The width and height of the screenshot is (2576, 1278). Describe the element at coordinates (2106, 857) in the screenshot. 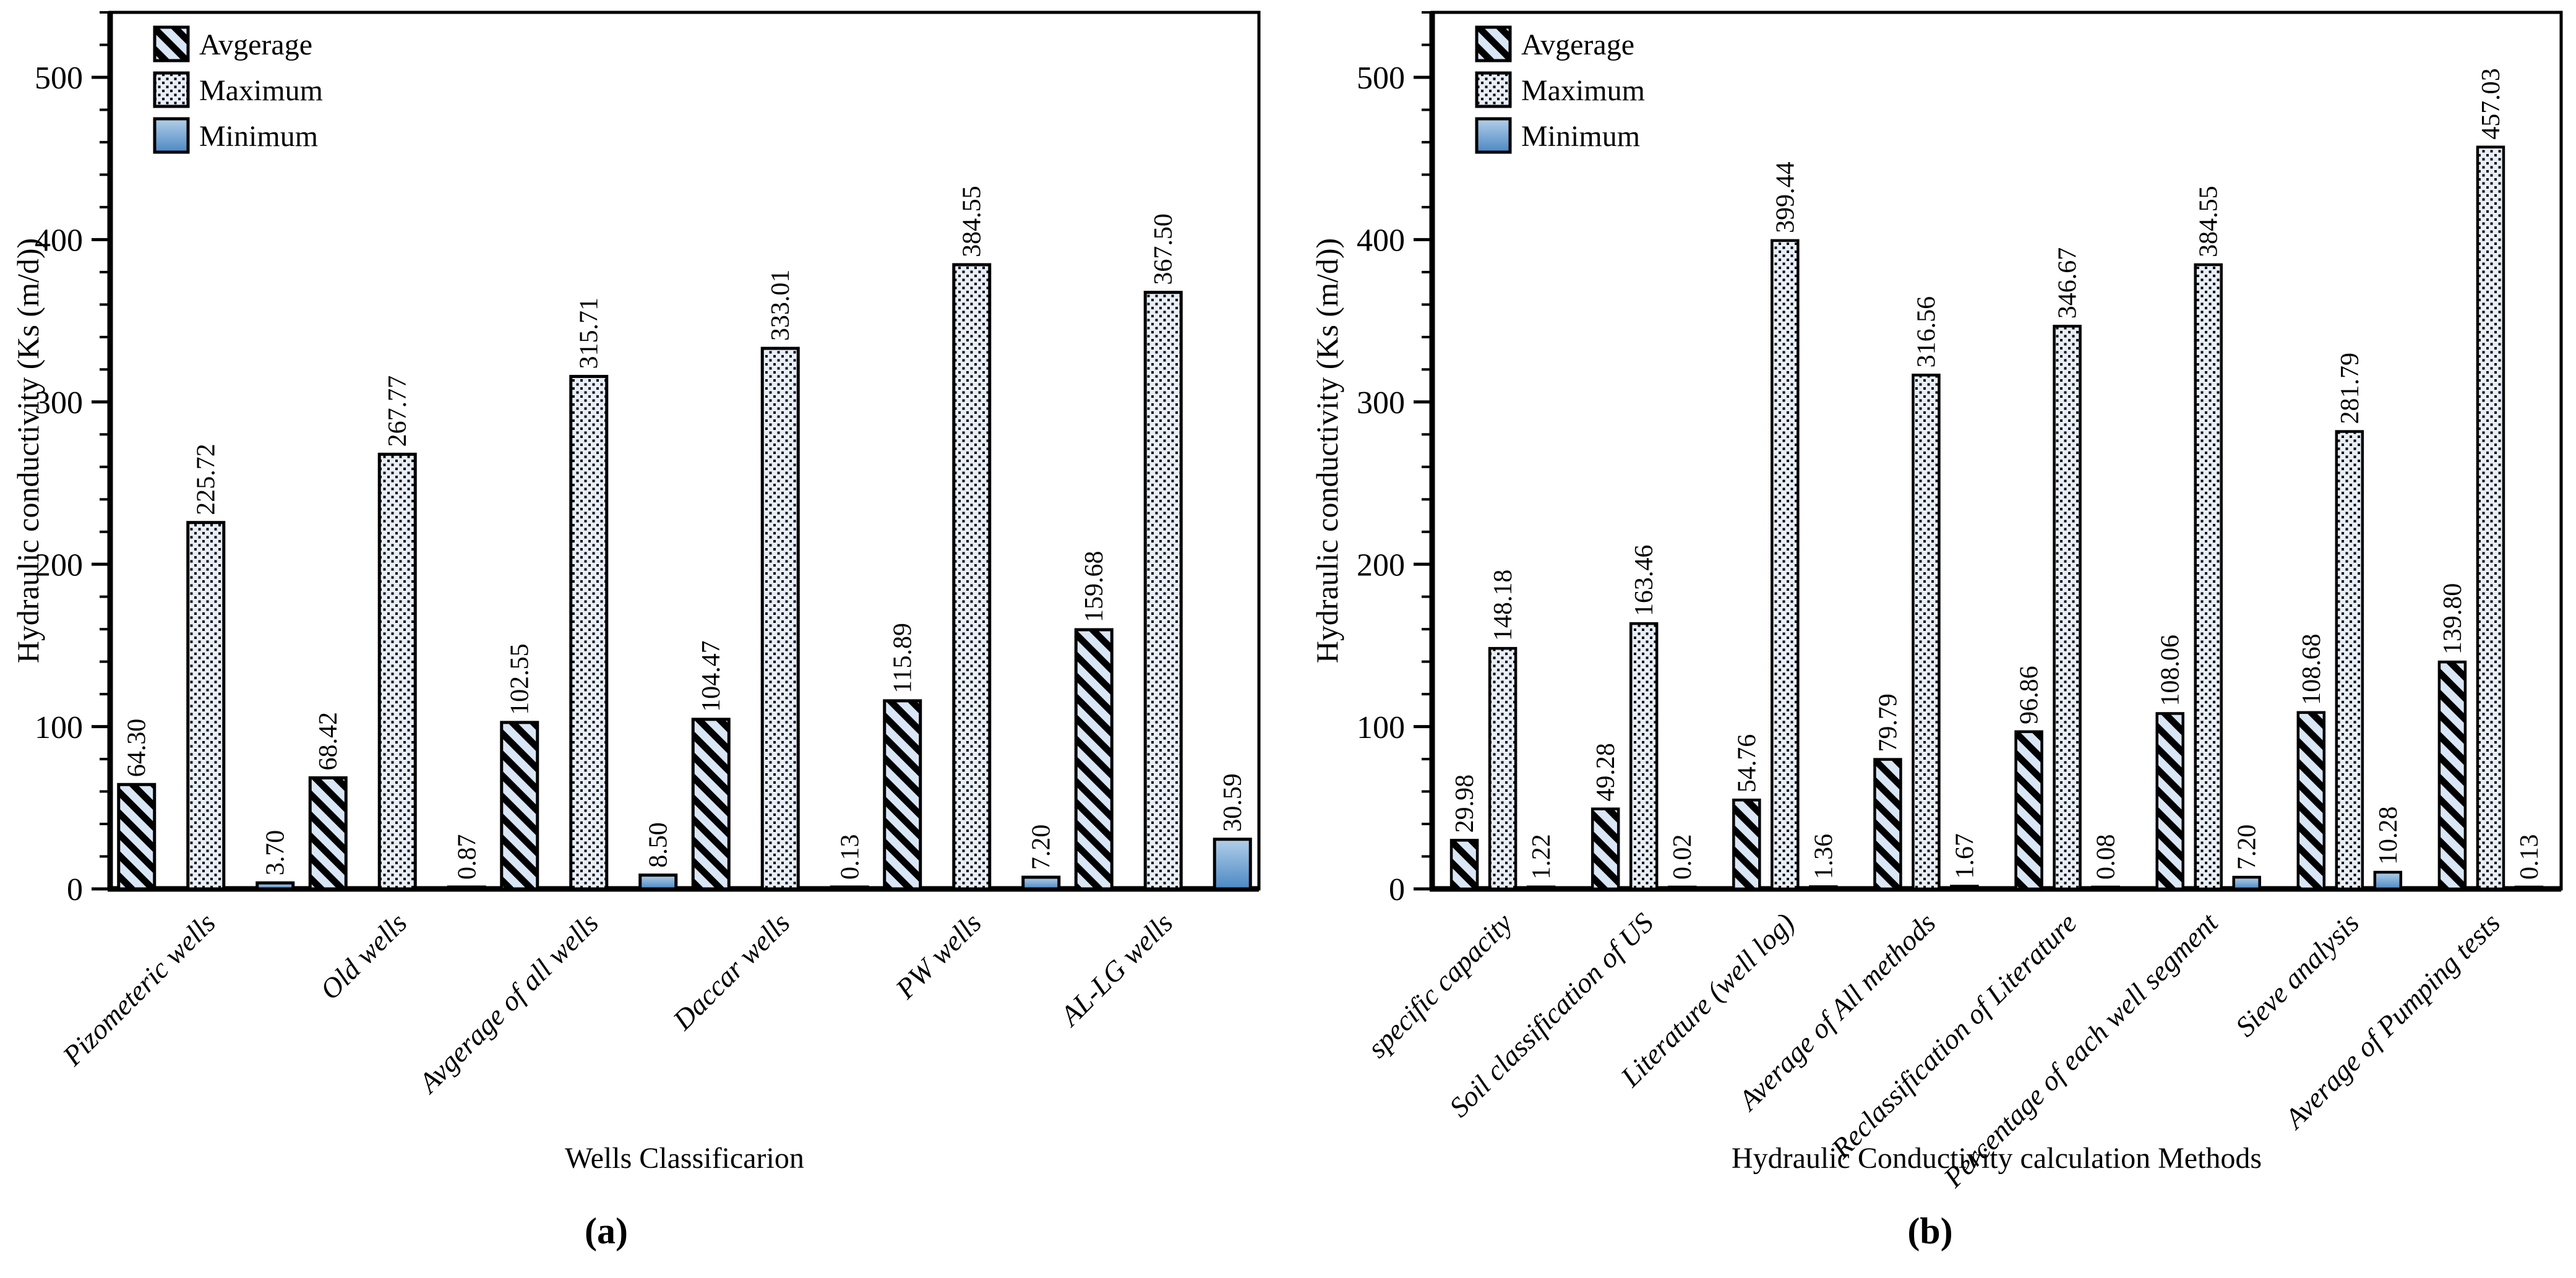

I see `bar-value-label: 0.08` at that location.